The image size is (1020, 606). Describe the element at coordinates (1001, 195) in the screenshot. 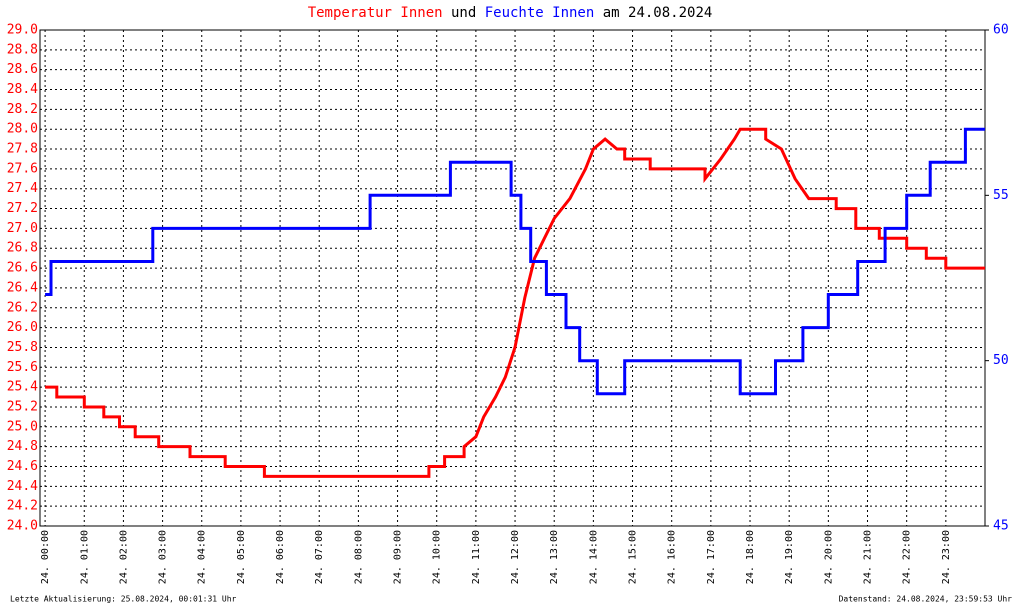

I see `y2-tick-label: 55` at that location.